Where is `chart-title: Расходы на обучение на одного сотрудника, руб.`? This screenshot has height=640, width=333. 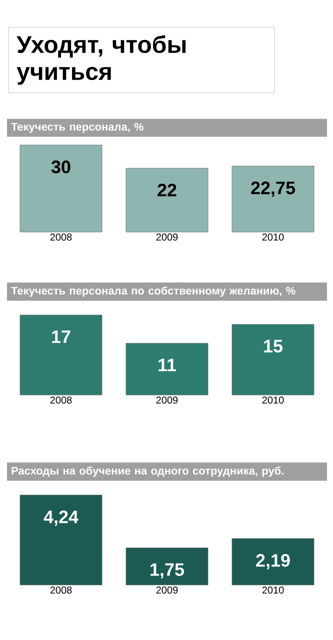 chart-title: Расходы на обучение на одного сотрудника, руб. is located at coordinates (148, 471).